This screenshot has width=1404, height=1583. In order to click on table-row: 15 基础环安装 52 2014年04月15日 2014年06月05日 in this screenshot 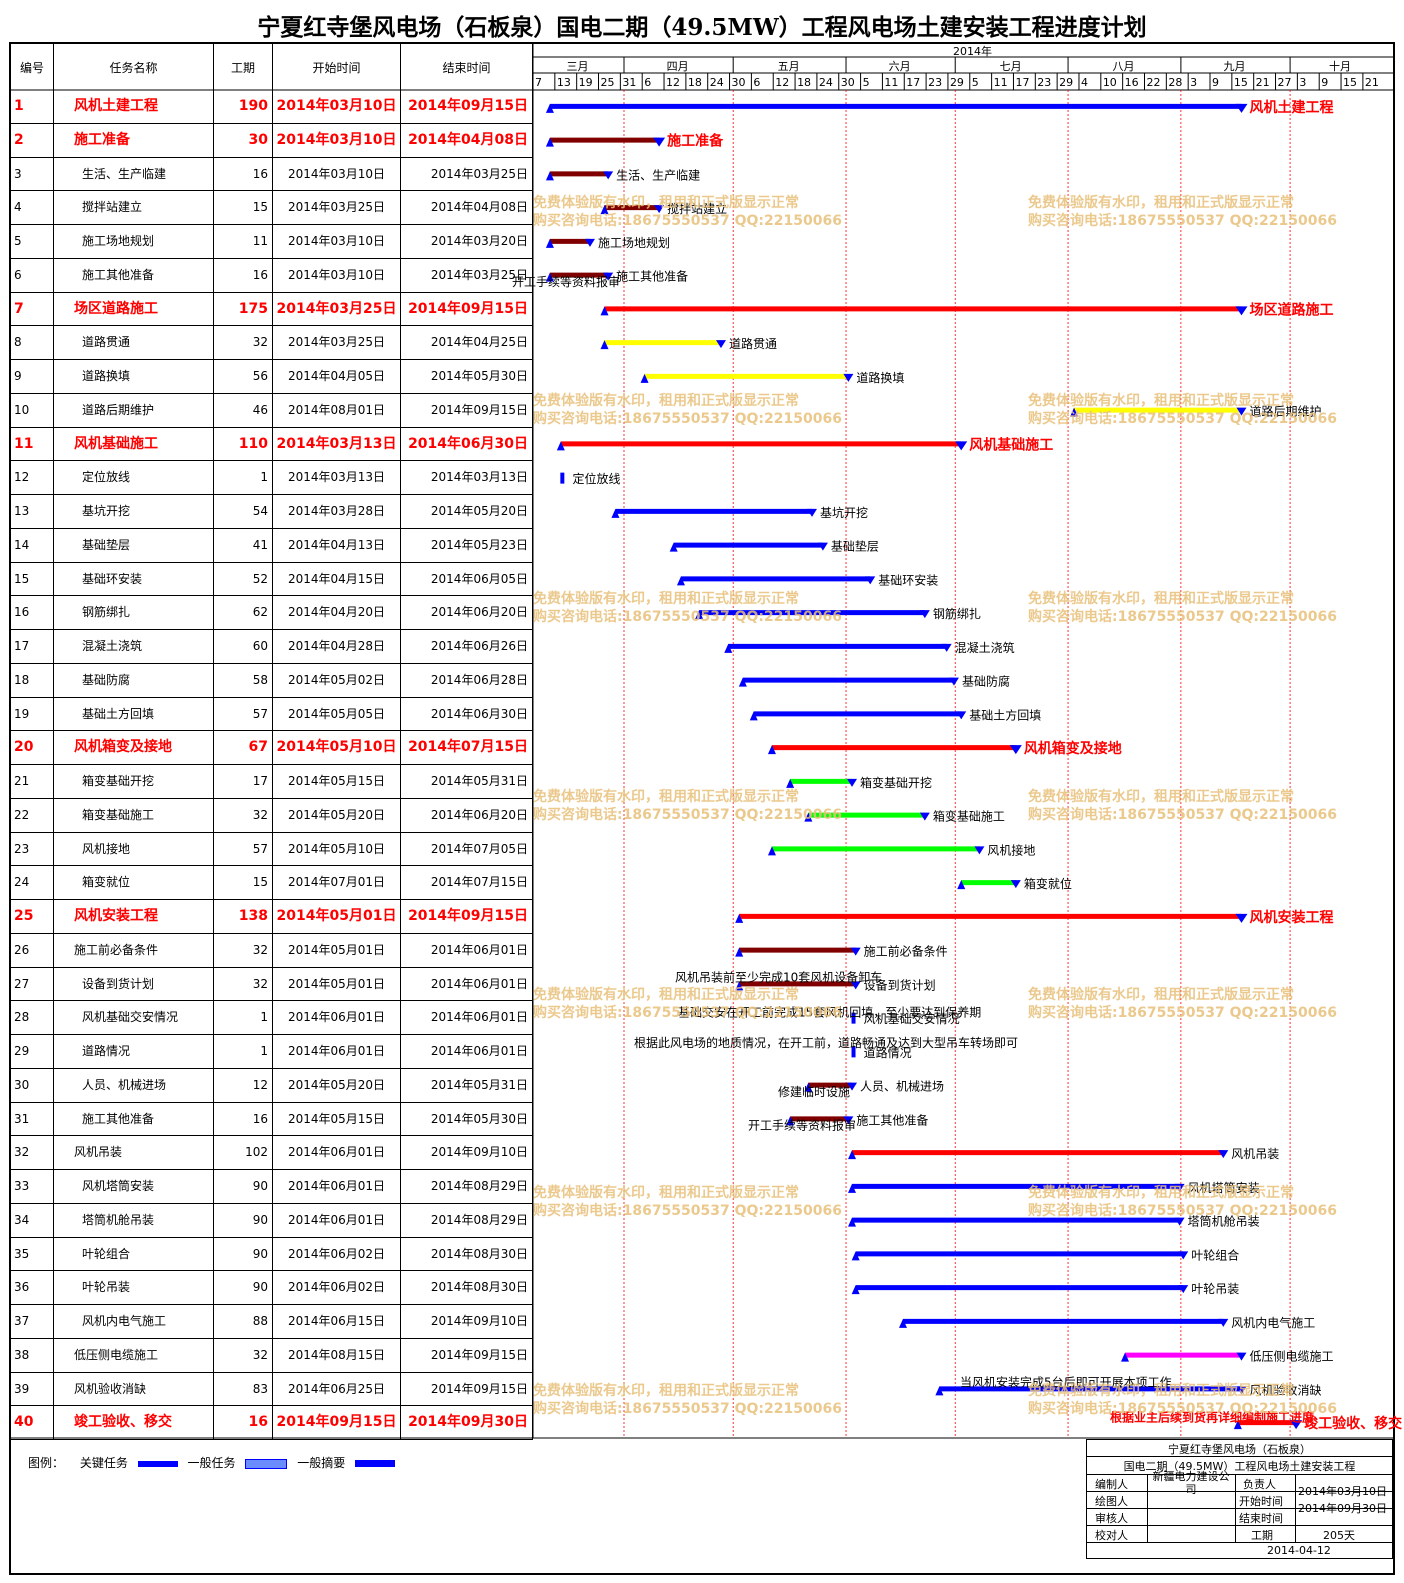, I will do `click(272, 579)`.